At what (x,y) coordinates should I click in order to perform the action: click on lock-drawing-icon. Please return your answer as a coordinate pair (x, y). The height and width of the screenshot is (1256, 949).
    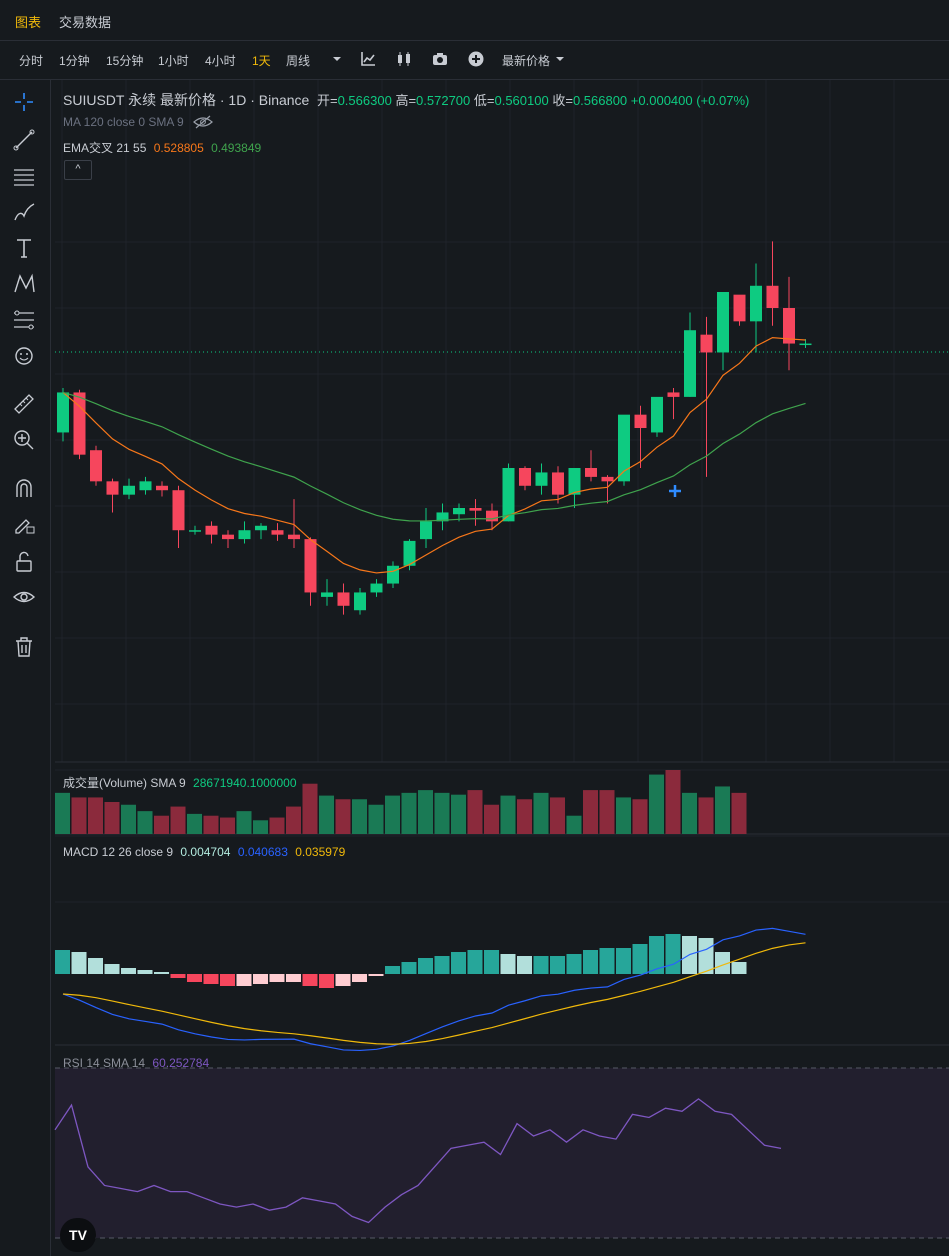
    Looking at the image, I should click on (24, 524).